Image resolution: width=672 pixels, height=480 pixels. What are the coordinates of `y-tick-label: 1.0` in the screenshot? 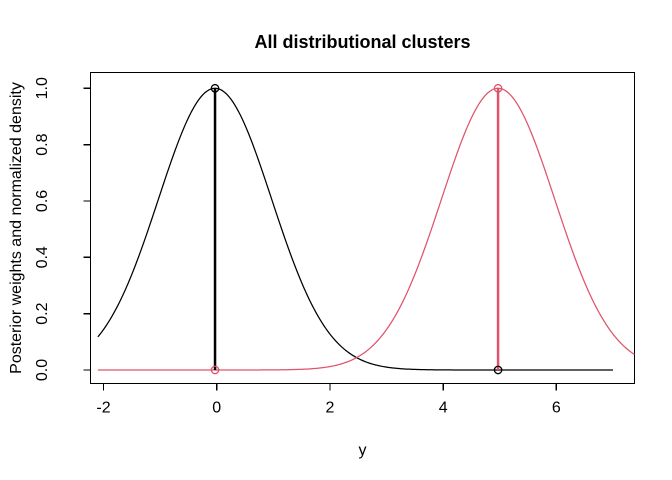 It's located at (42, 88).